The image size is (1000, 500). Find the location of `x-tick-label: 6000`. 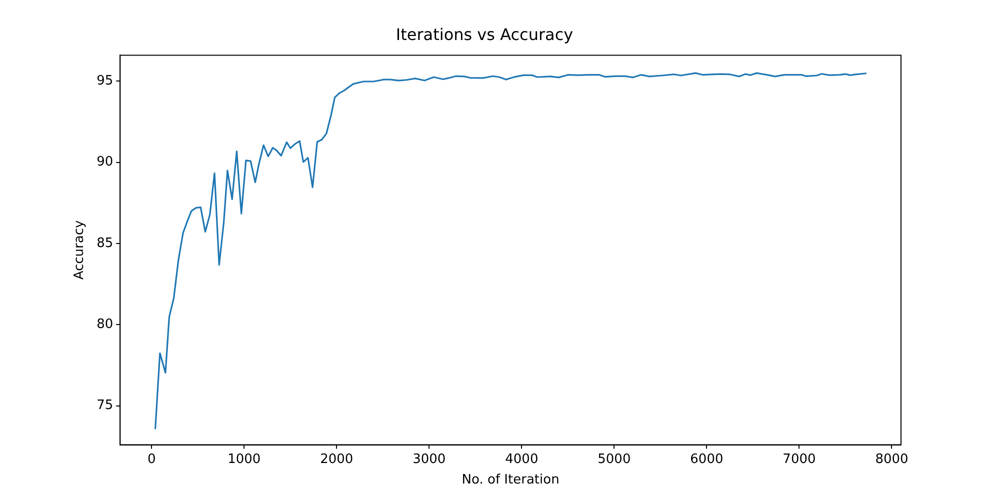

x-tick-label: 6000 is located at coordinates (707, 459).